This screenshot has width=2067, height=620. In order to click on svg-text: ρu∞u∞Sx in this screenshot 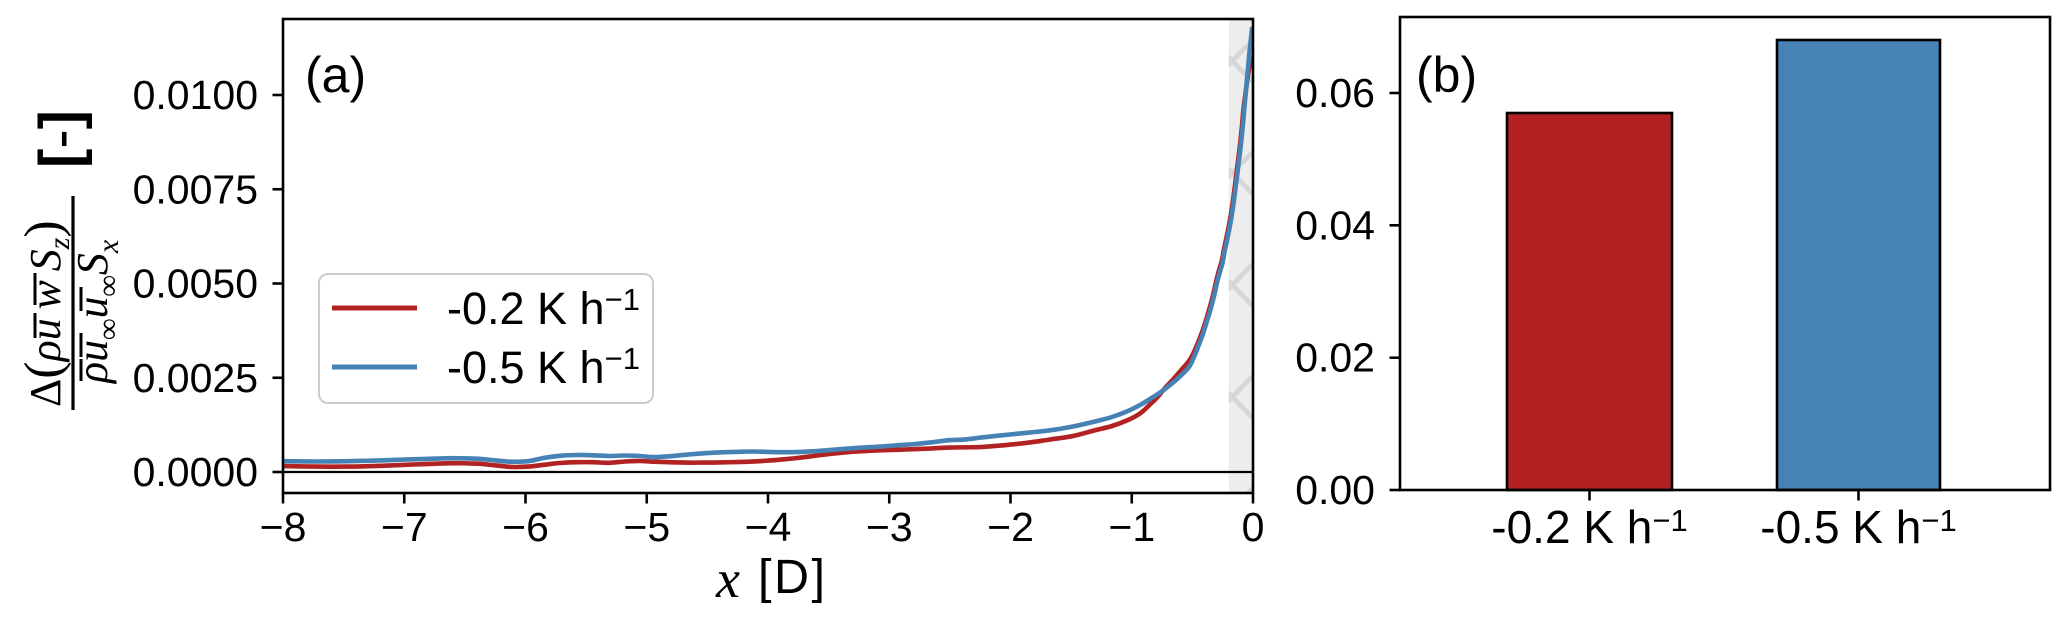, I will do `click(96, 312)`.